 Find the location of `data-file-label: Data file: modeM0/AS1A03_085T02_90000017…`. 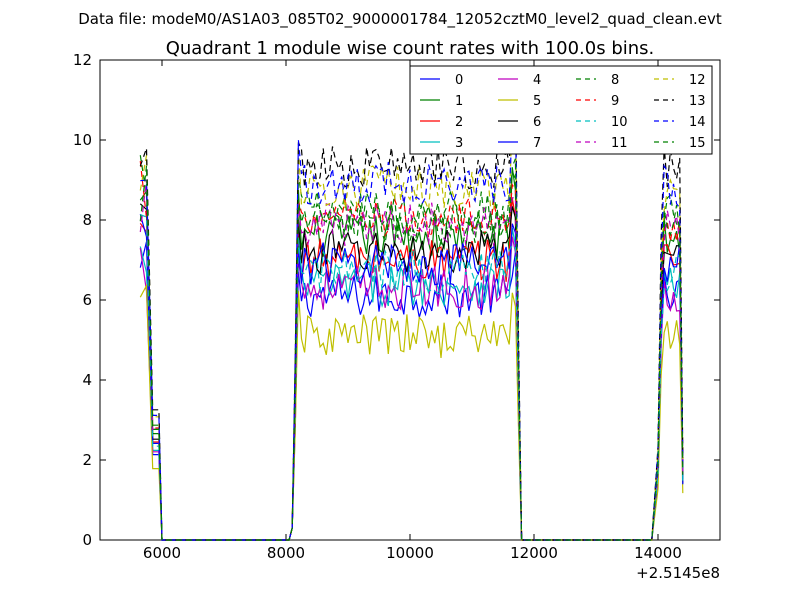

data-file-label: Data file: modeM0/AS1A03_085T02_90000017… is located at coordinates (400, 19).